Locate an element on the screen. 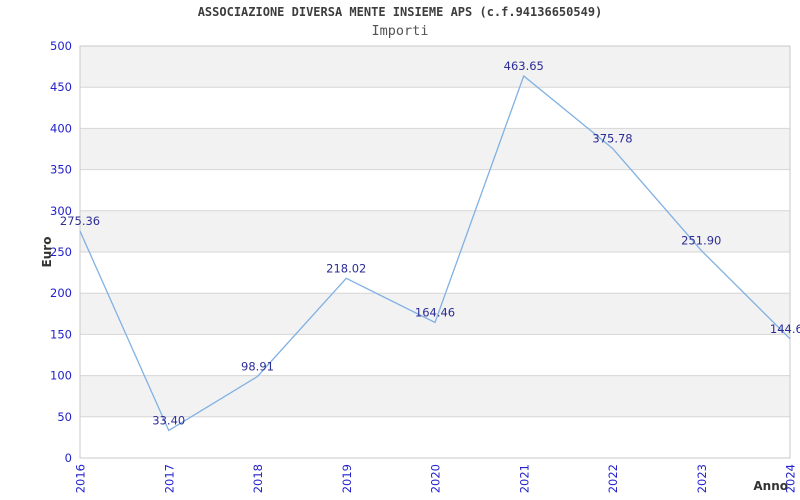 The width and height of the screenshot is (800, 500). y-tick-label: 400 is located at coordinates (61, 128).